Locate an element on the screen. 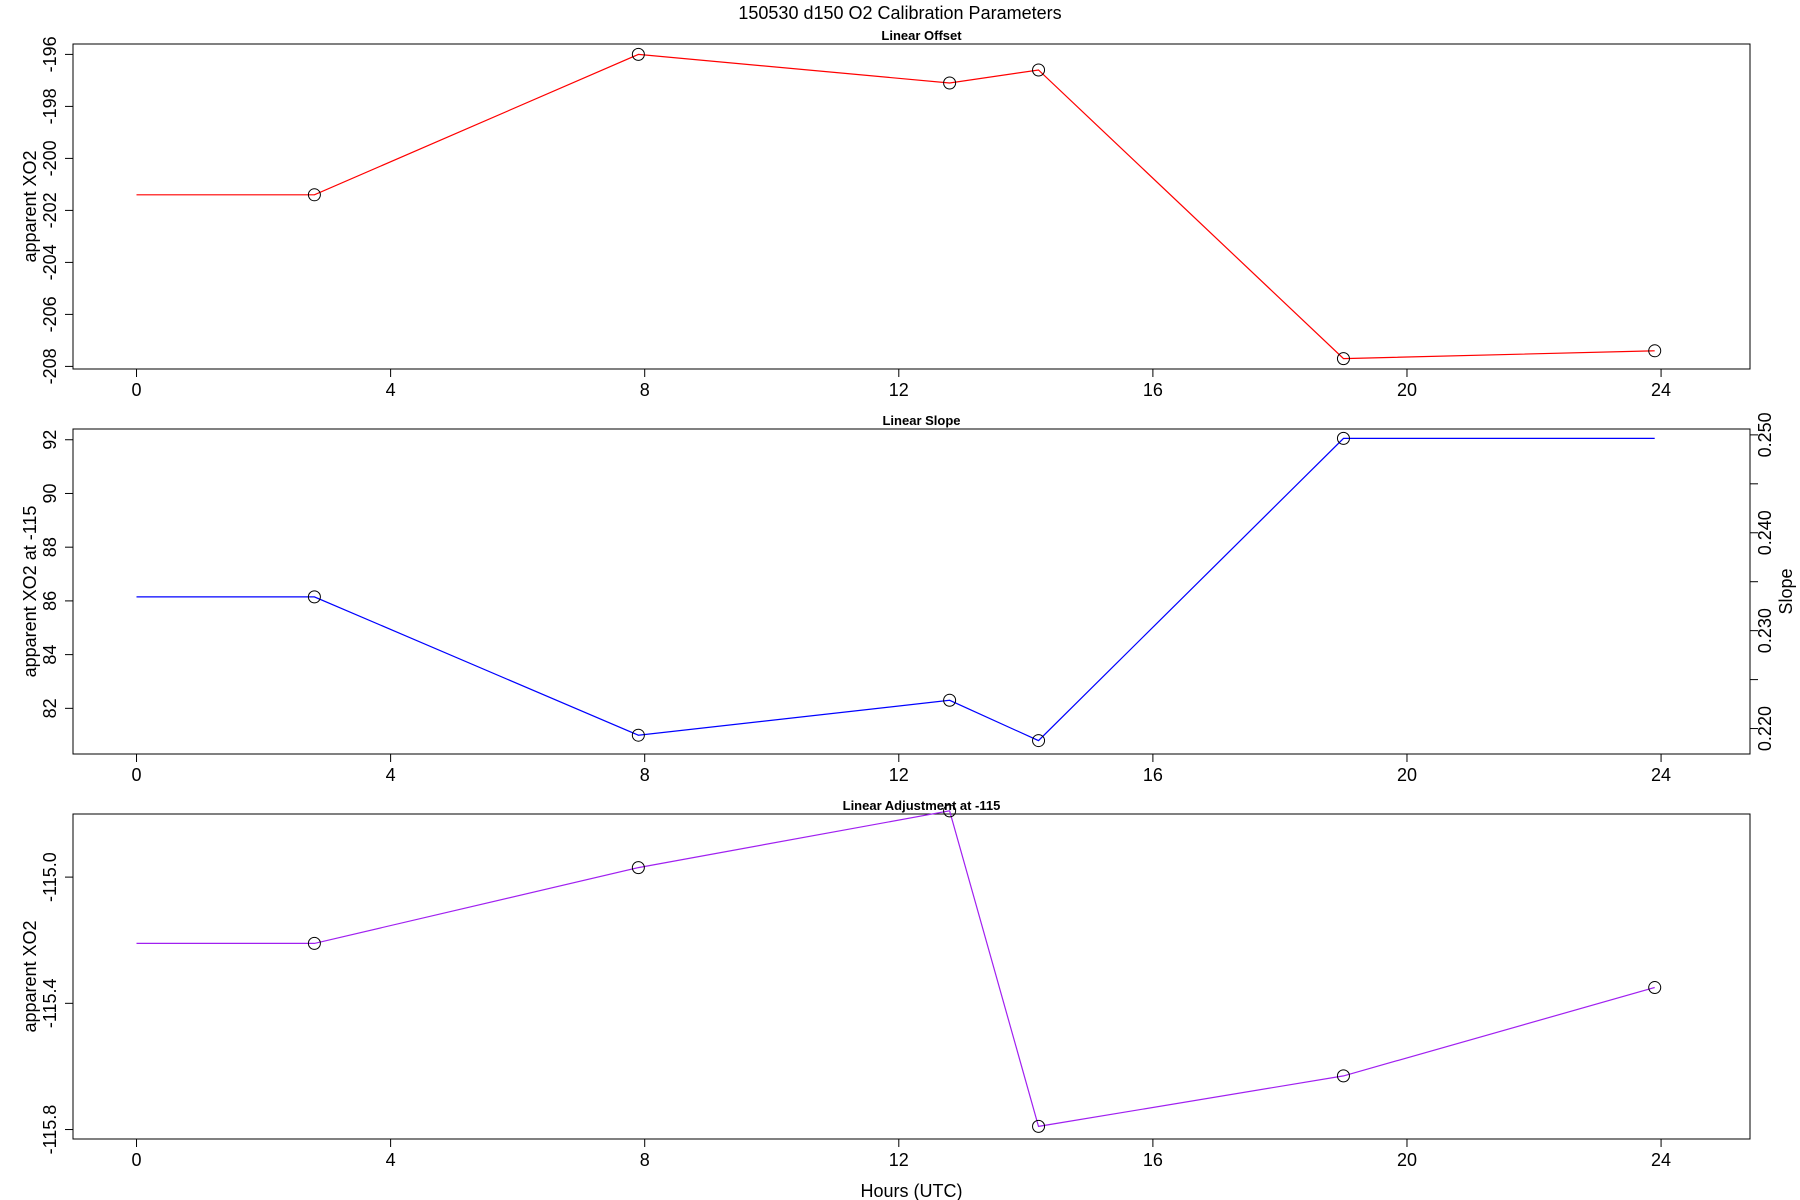 The width and height of the screenshot is (1800, 1200). y-tick-label: -206 is located at coordinates (50, 314).